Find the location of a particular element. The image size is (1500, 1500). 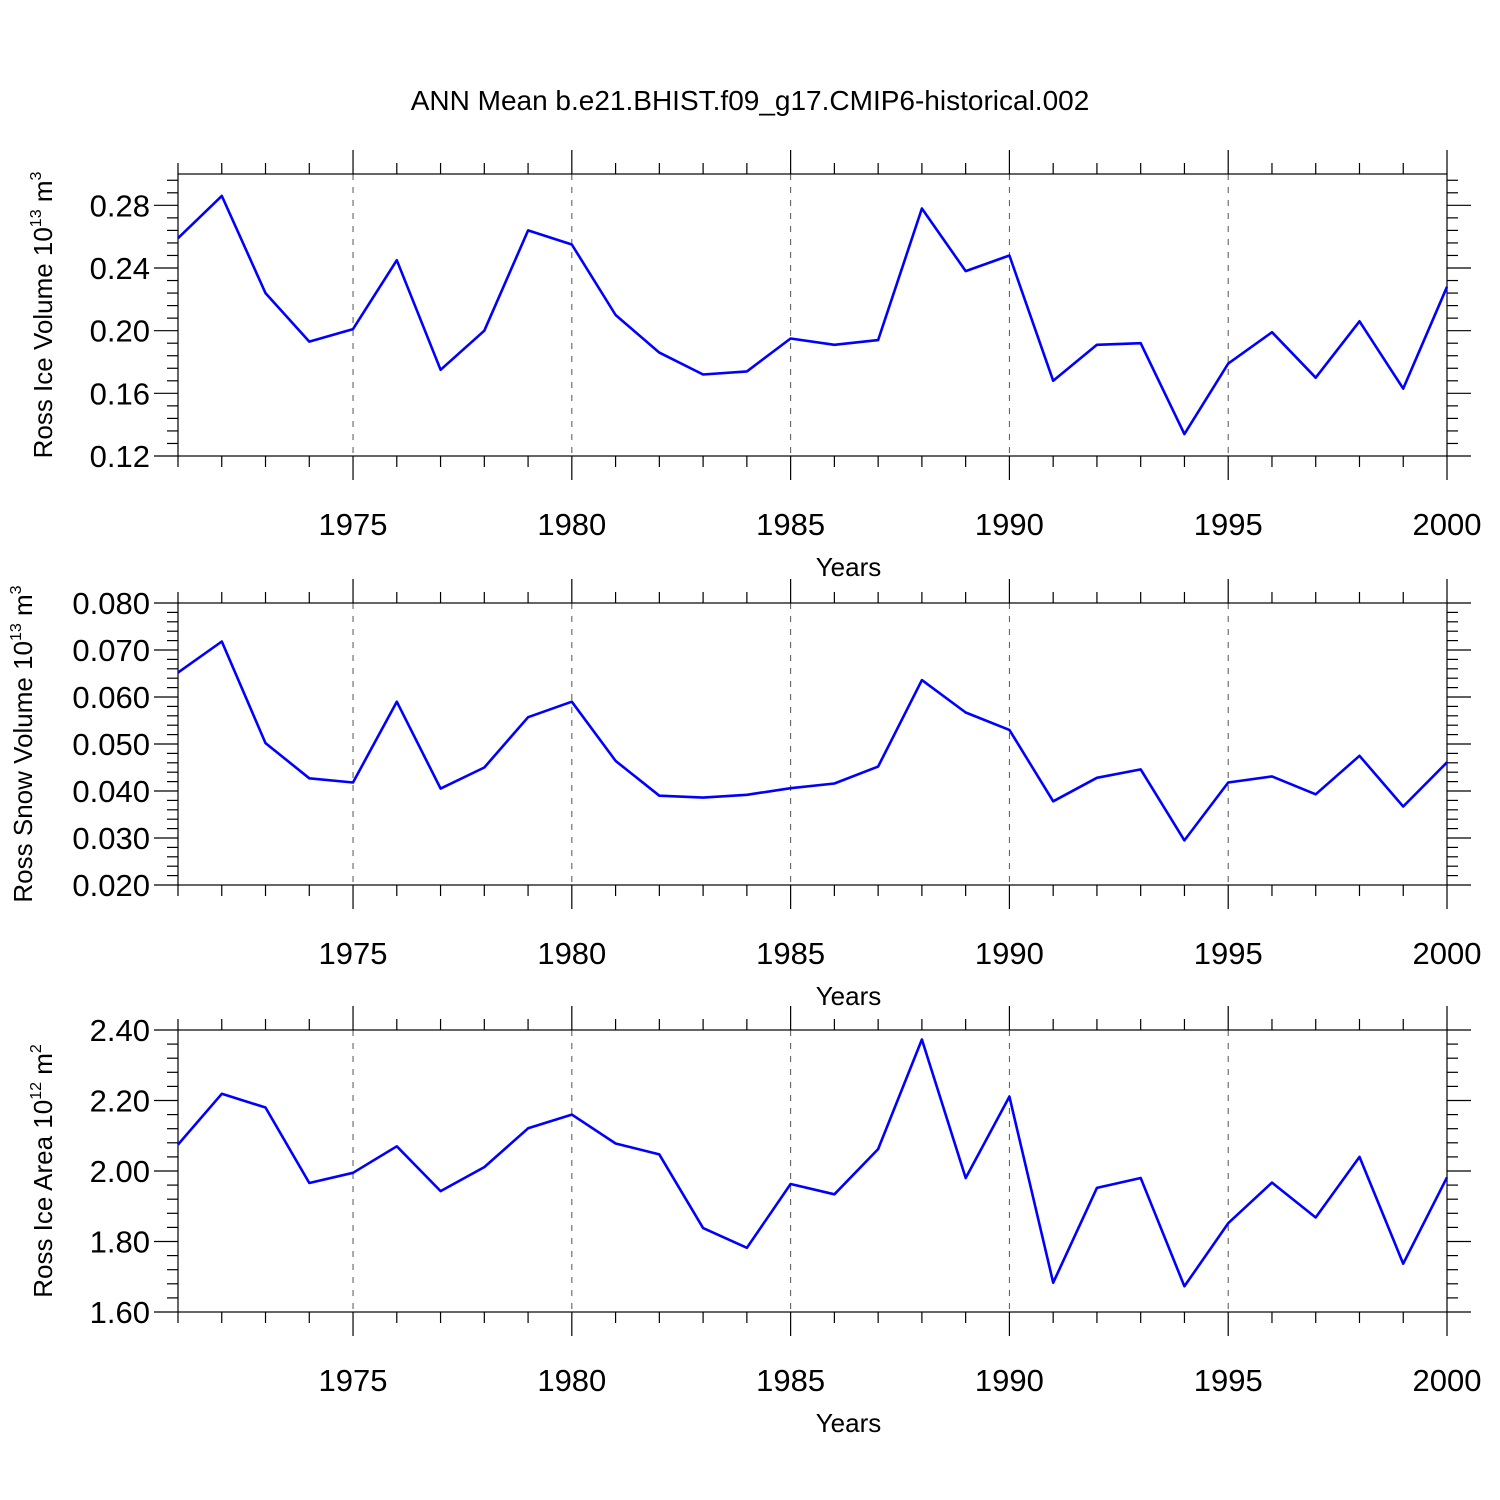

y-tick-label: 0.28 is located at coordinates (120, 205).